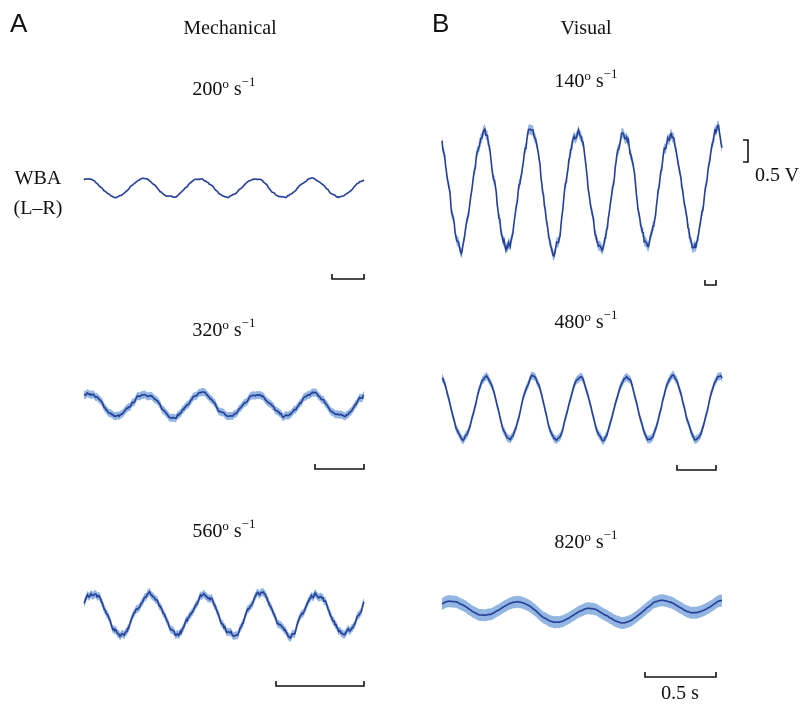 This screenshot has height=707, width=809. What do you see at coordinates (680, 693) in the screenshot?
I see `time-scalebar-label: 0.5 s` at bounding box center [680, 693].